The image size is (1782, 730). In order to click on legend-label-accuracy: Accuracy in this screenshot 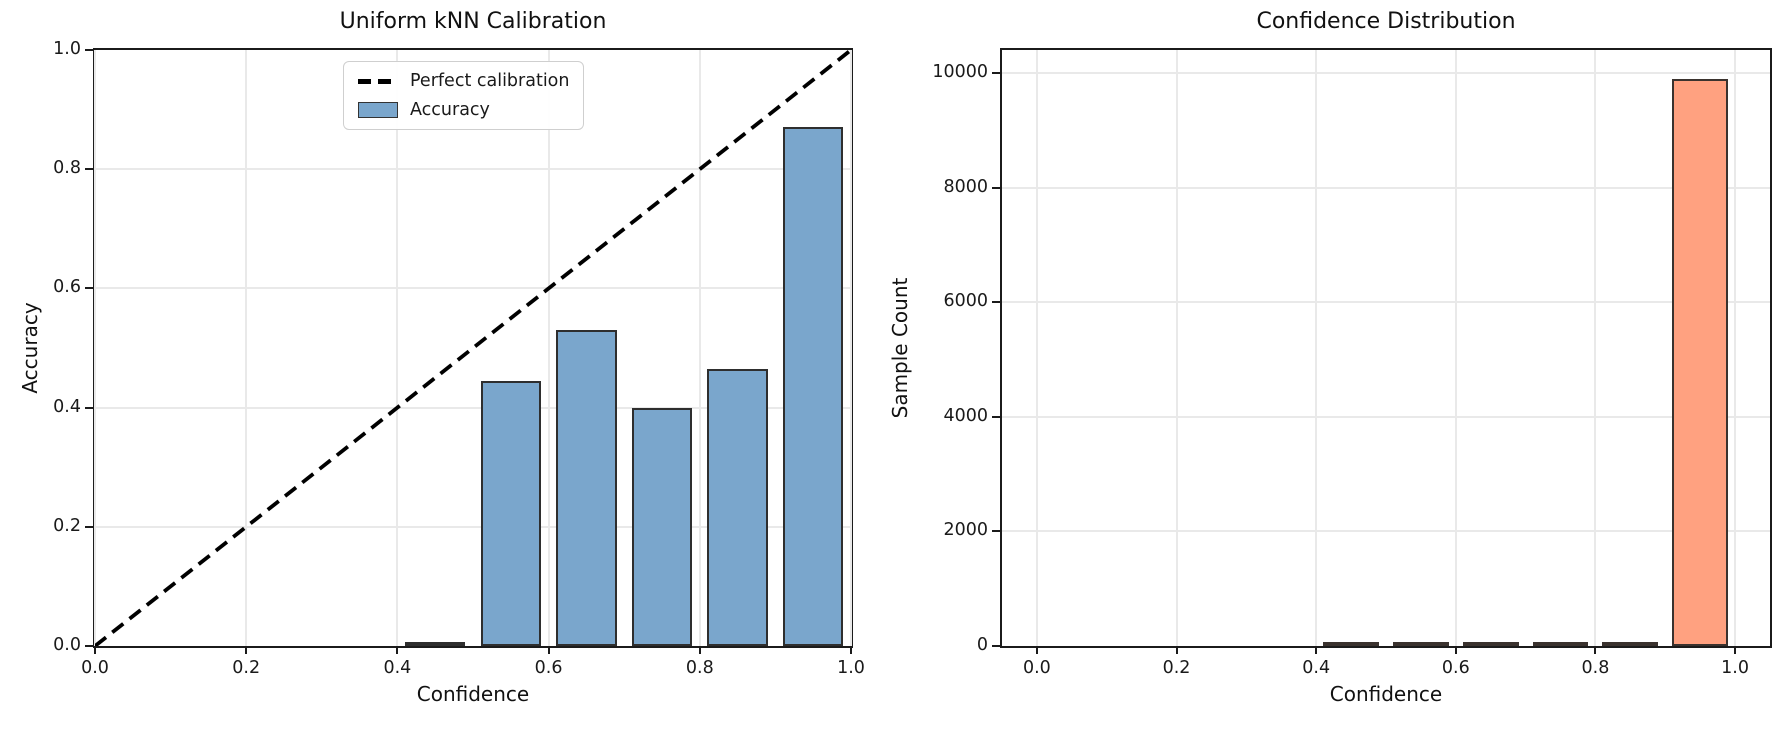, I will do `click(450, 110)`.